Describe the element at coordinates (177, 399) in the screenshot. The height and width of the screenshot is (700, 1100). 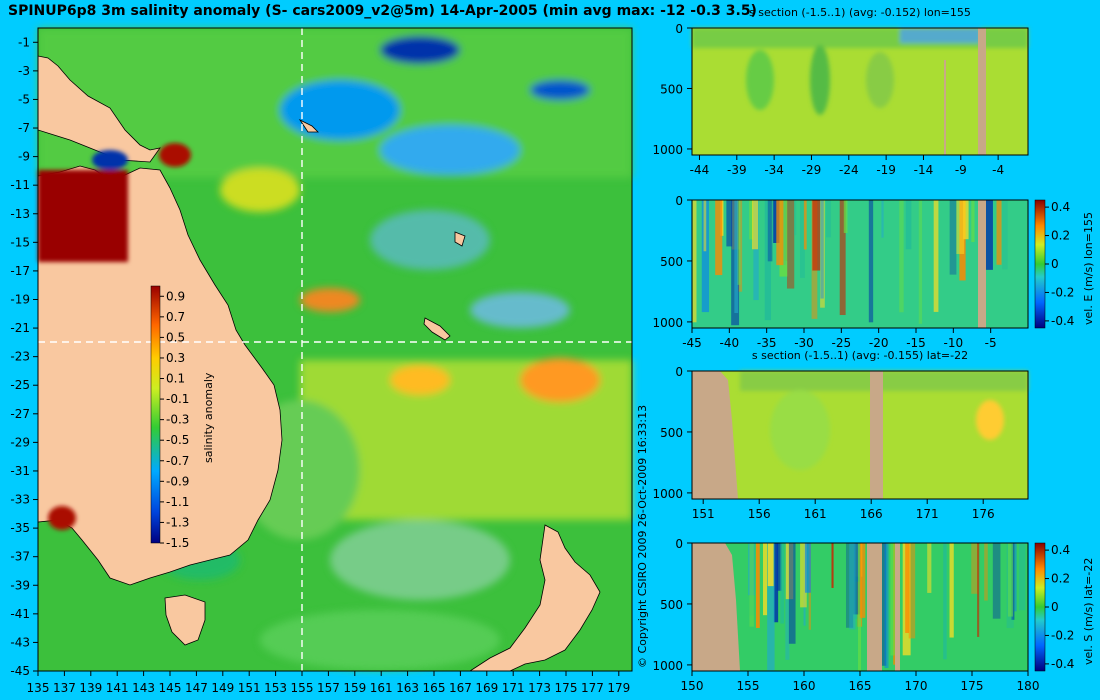
I see `map-colorbar-tick-label: -0.1` at that location.